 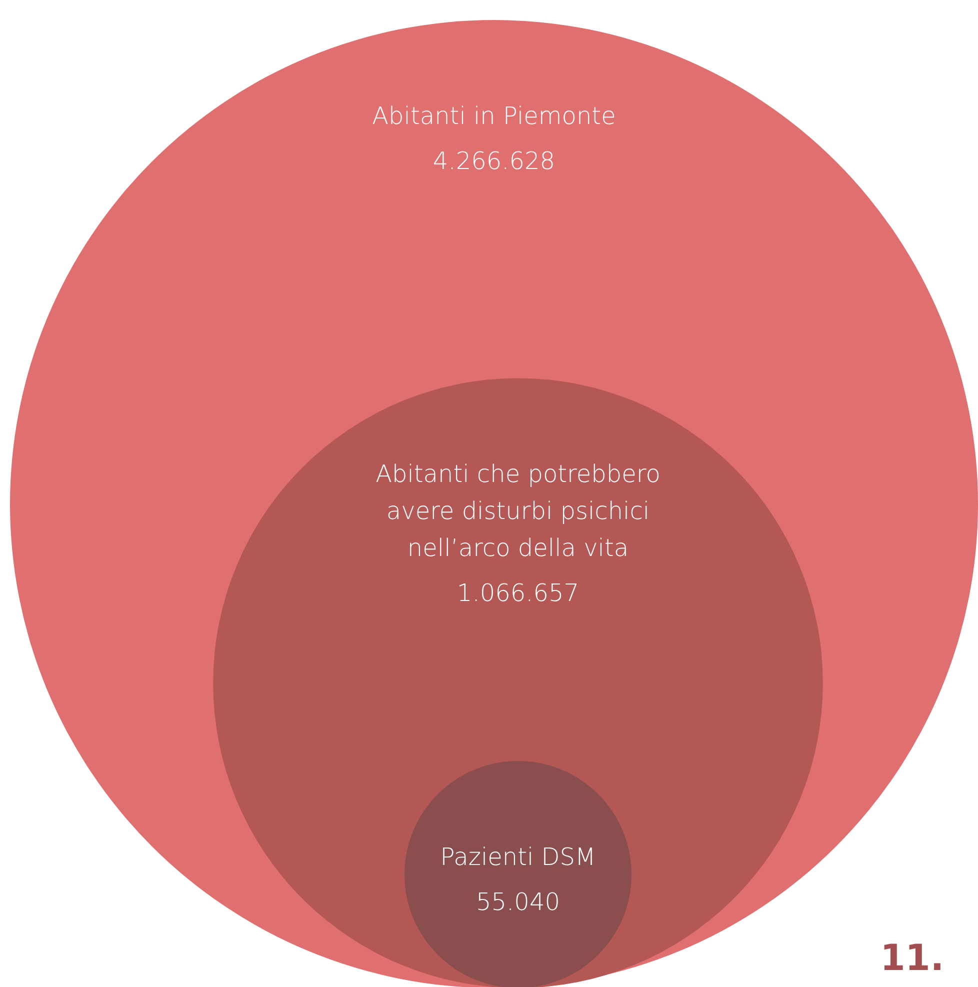 What do you see at coordinates (494, 161) in the screenshot?
I see `data-label: 4.266.628` at bounding box center [494, 161].